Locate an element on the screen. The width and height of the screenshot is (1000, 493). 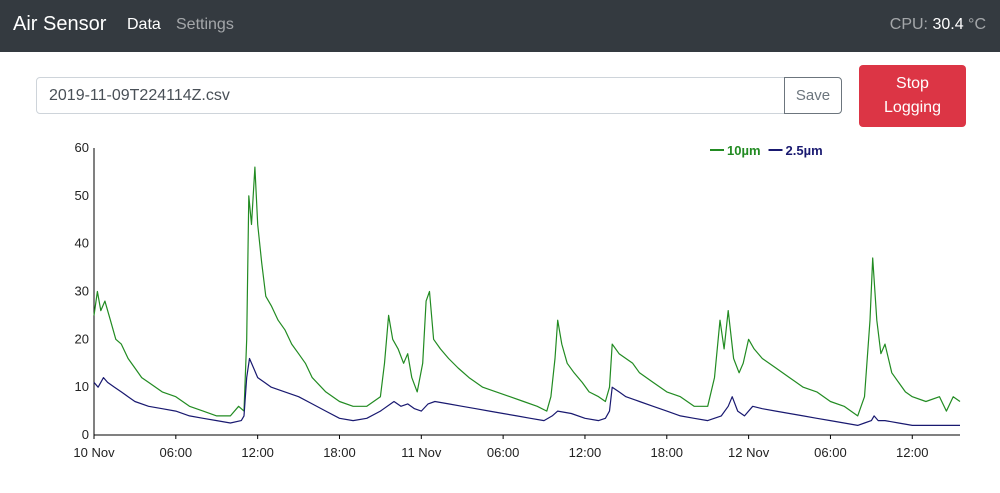
cpu-value: 30.4 is located at coordinates (948, 24).